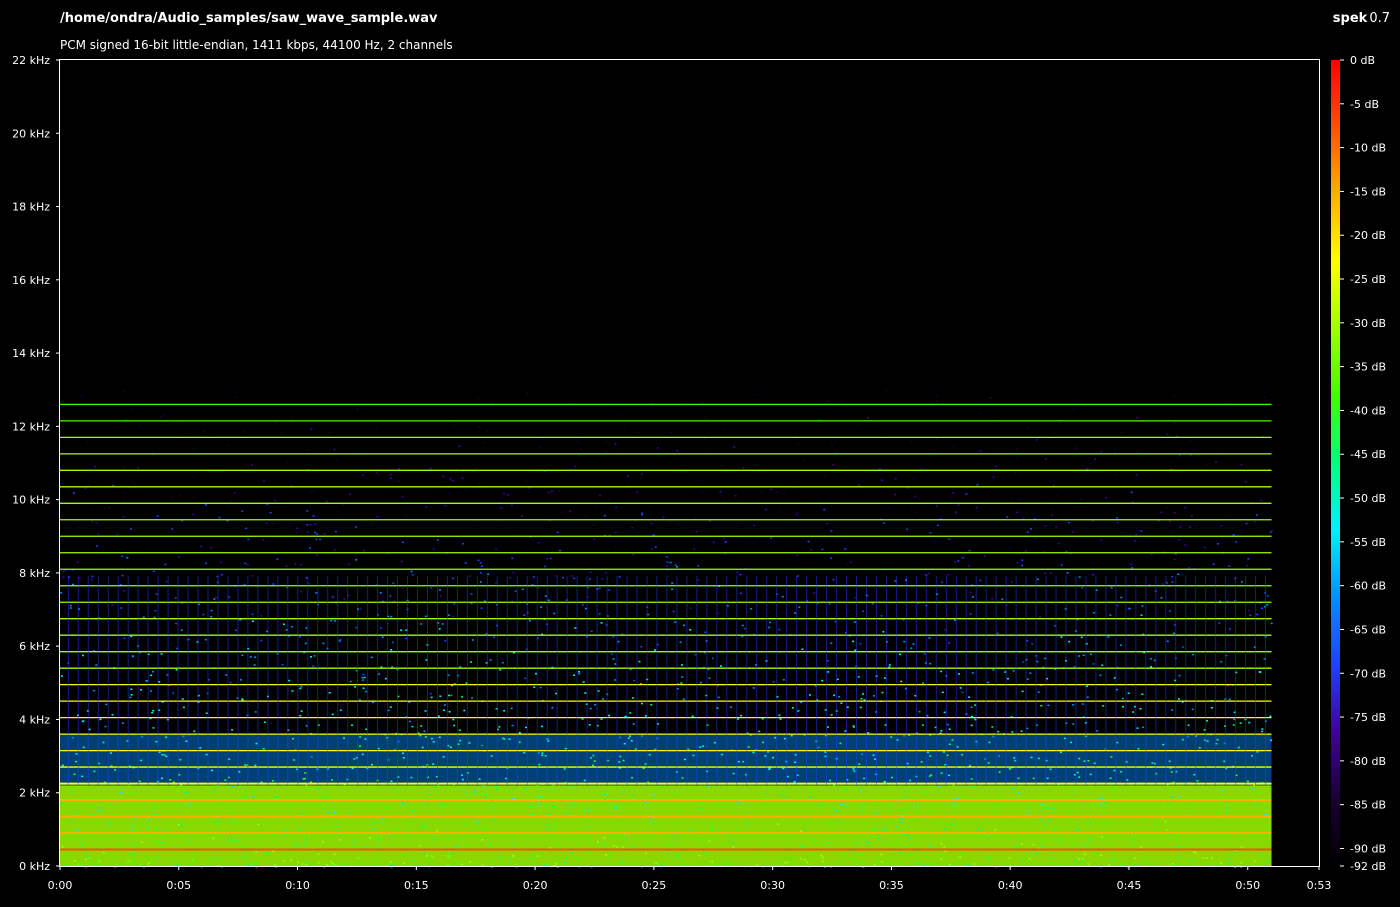  Describe the element at coordinates (34, 866) in the screenshot. I see `y-tick-label: 0 kHz` at that location.